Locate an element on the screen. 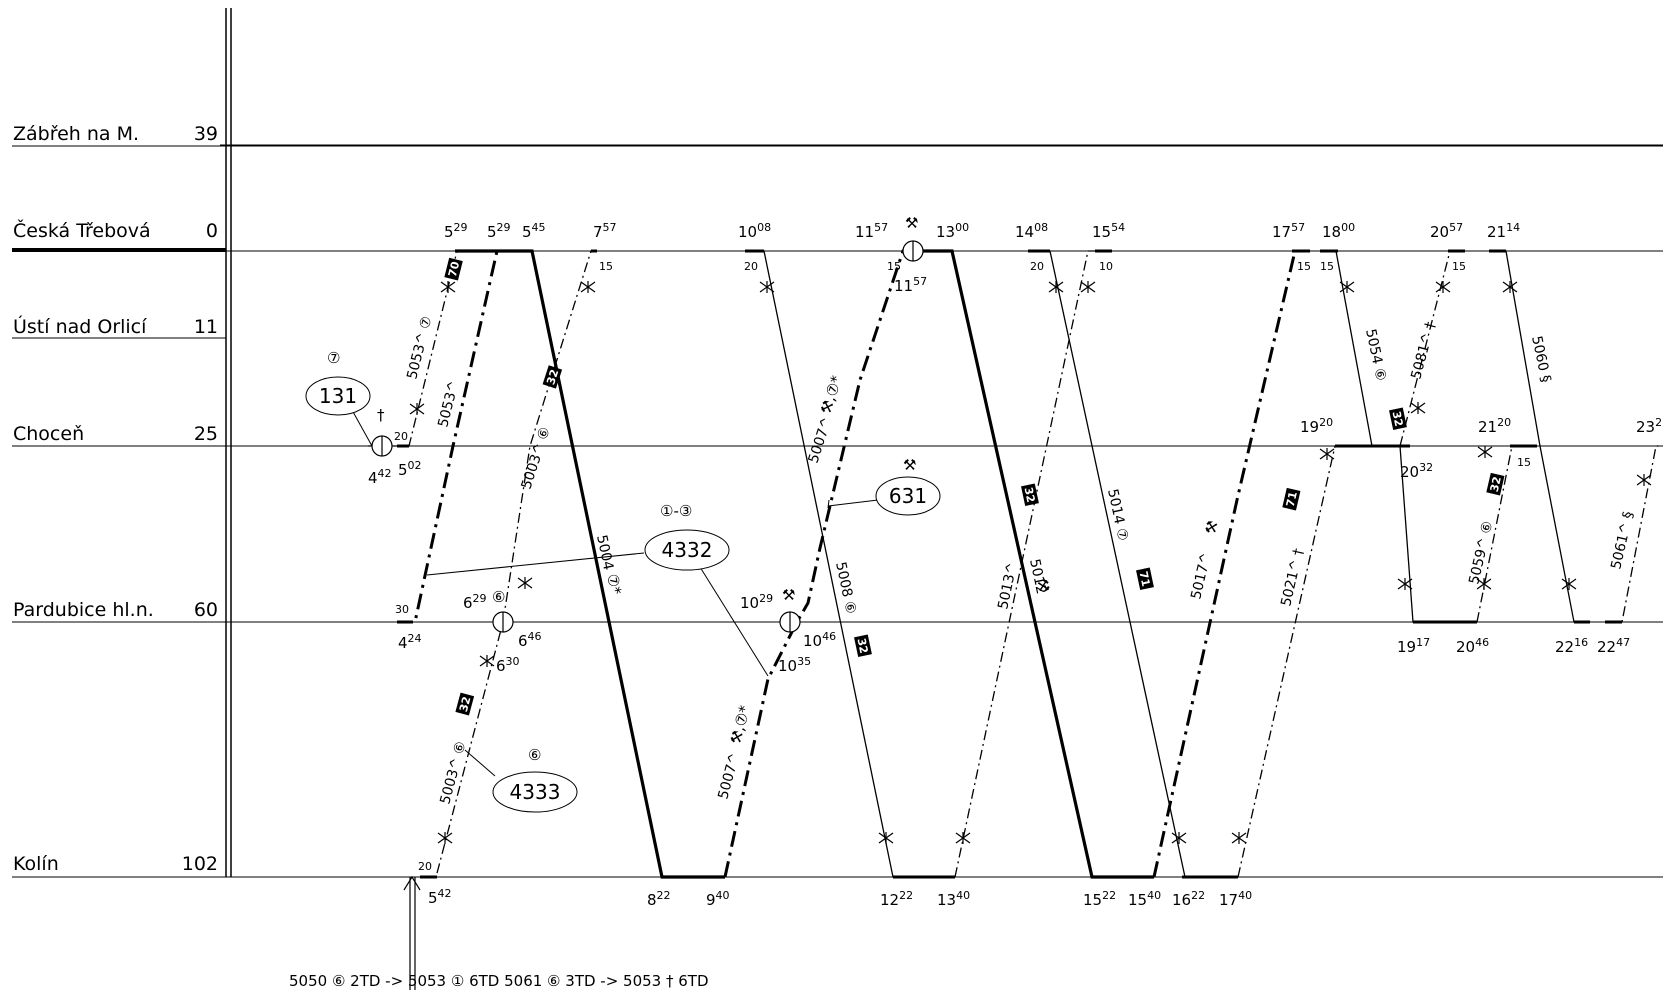 This screenshot has height=990, width=1663. time-label: 1740 is located at coordinates (1235, 899).